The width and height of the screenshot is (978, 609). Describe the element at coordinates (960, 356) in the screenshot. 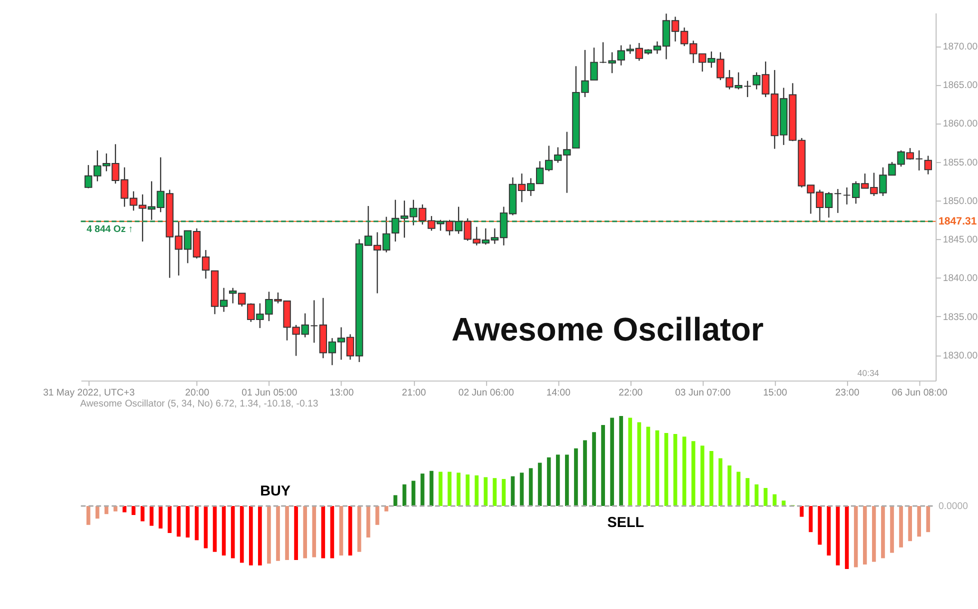

I see `y-tick-label: 1830.00` at that location.